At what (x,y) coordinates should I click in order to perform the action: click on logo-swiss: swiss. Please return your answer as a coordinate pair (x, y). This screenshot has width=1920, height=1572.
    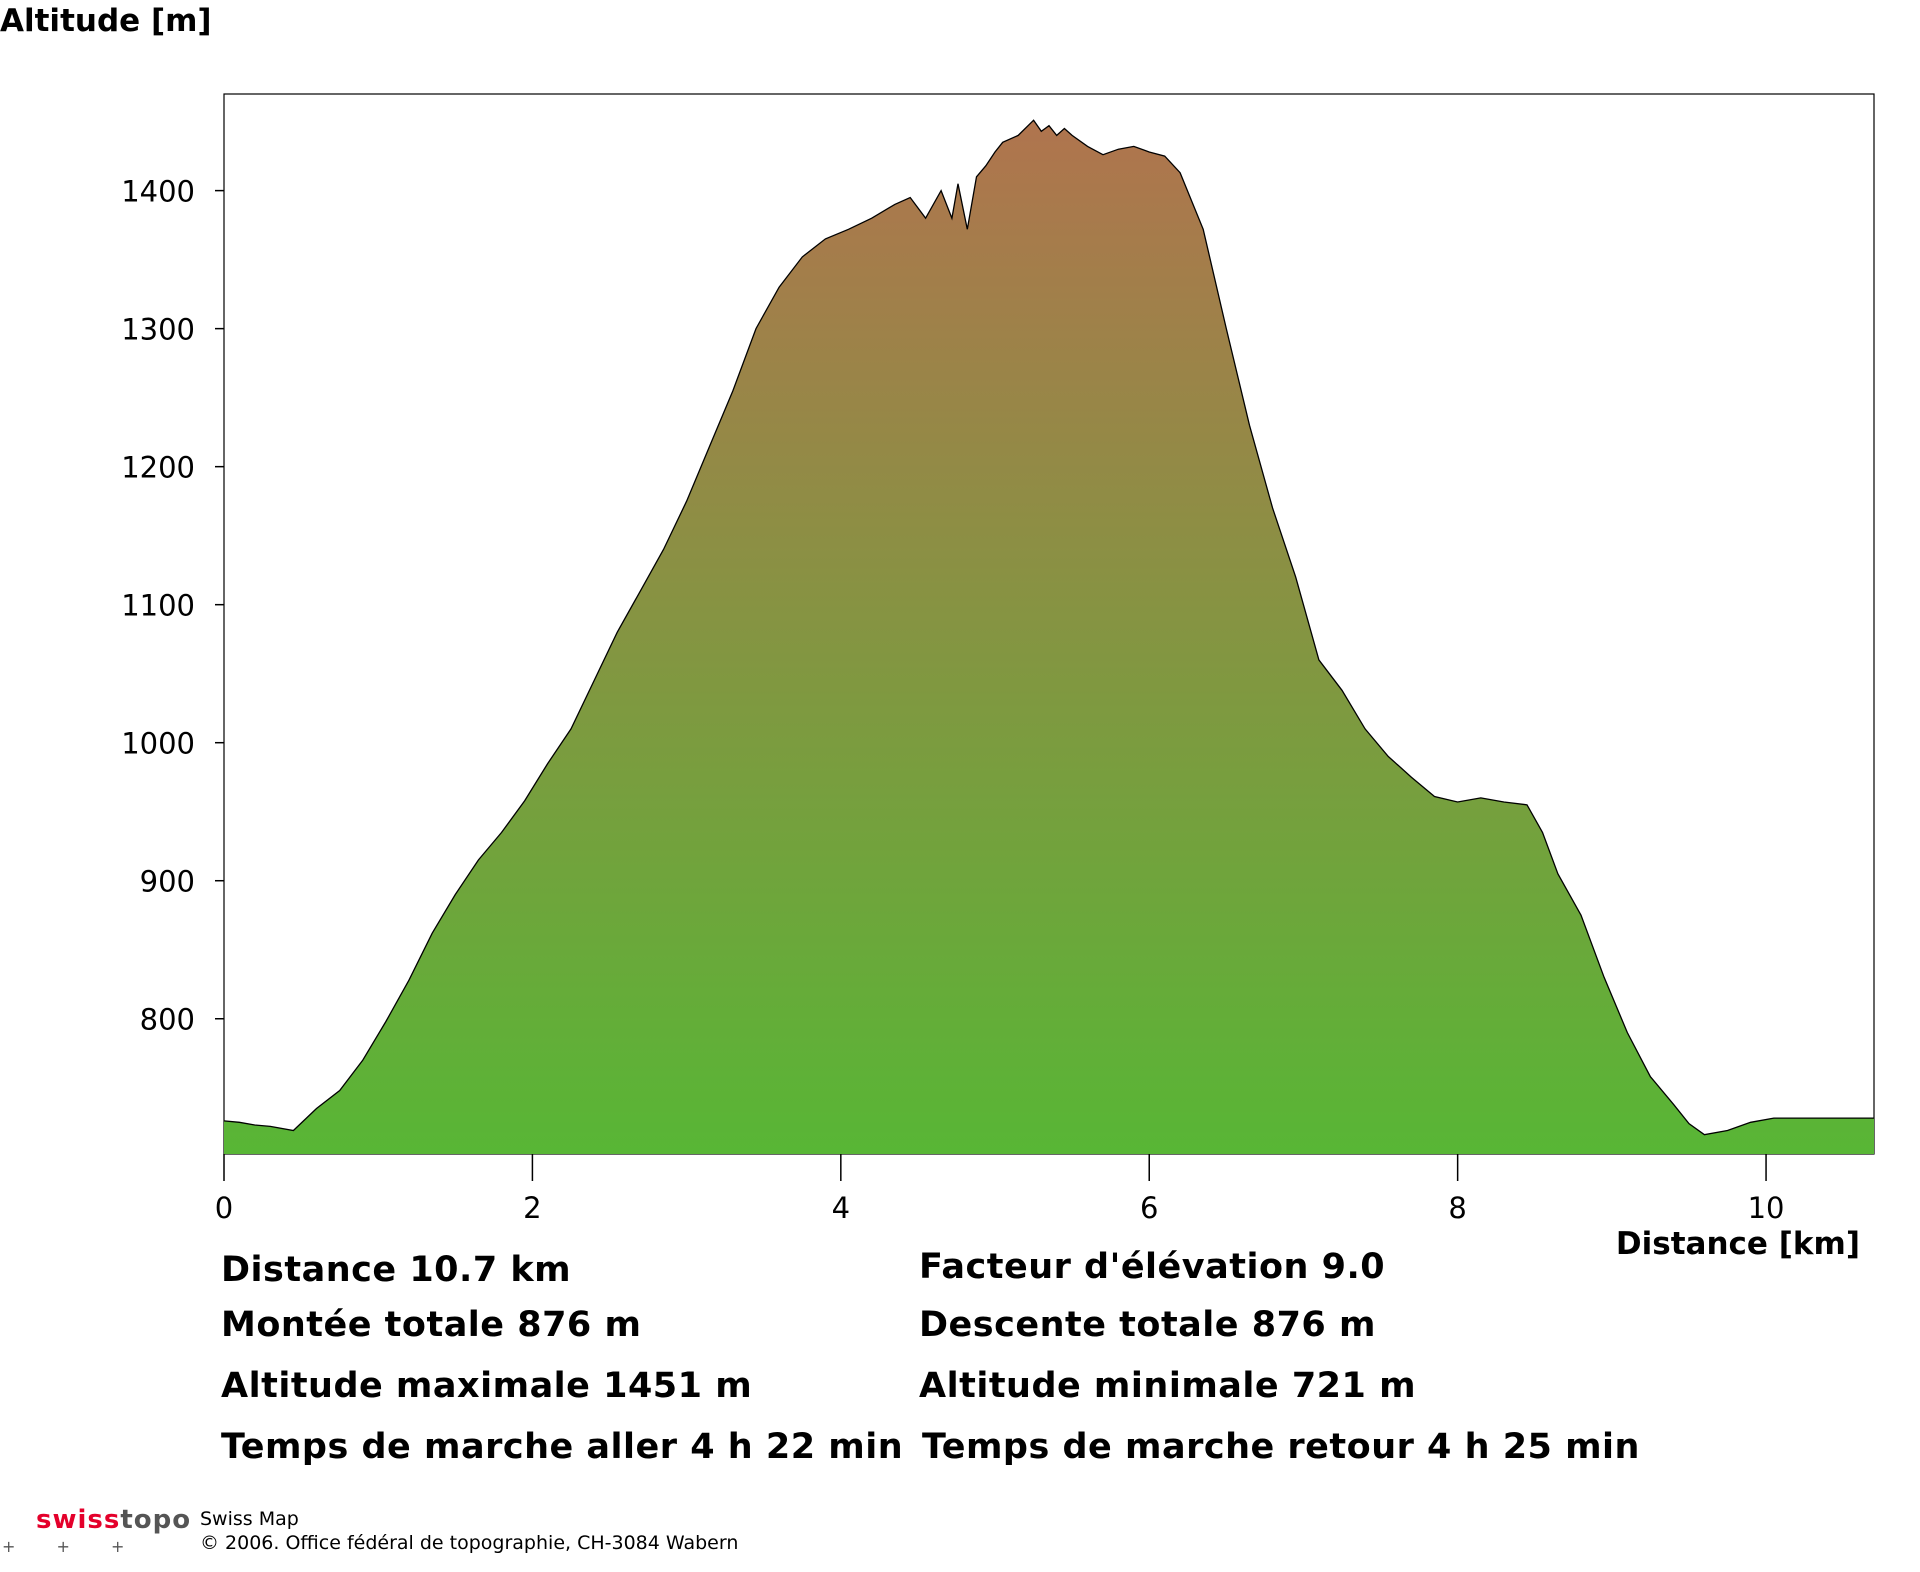
    Looking at the image, I should click on (78, 1520).